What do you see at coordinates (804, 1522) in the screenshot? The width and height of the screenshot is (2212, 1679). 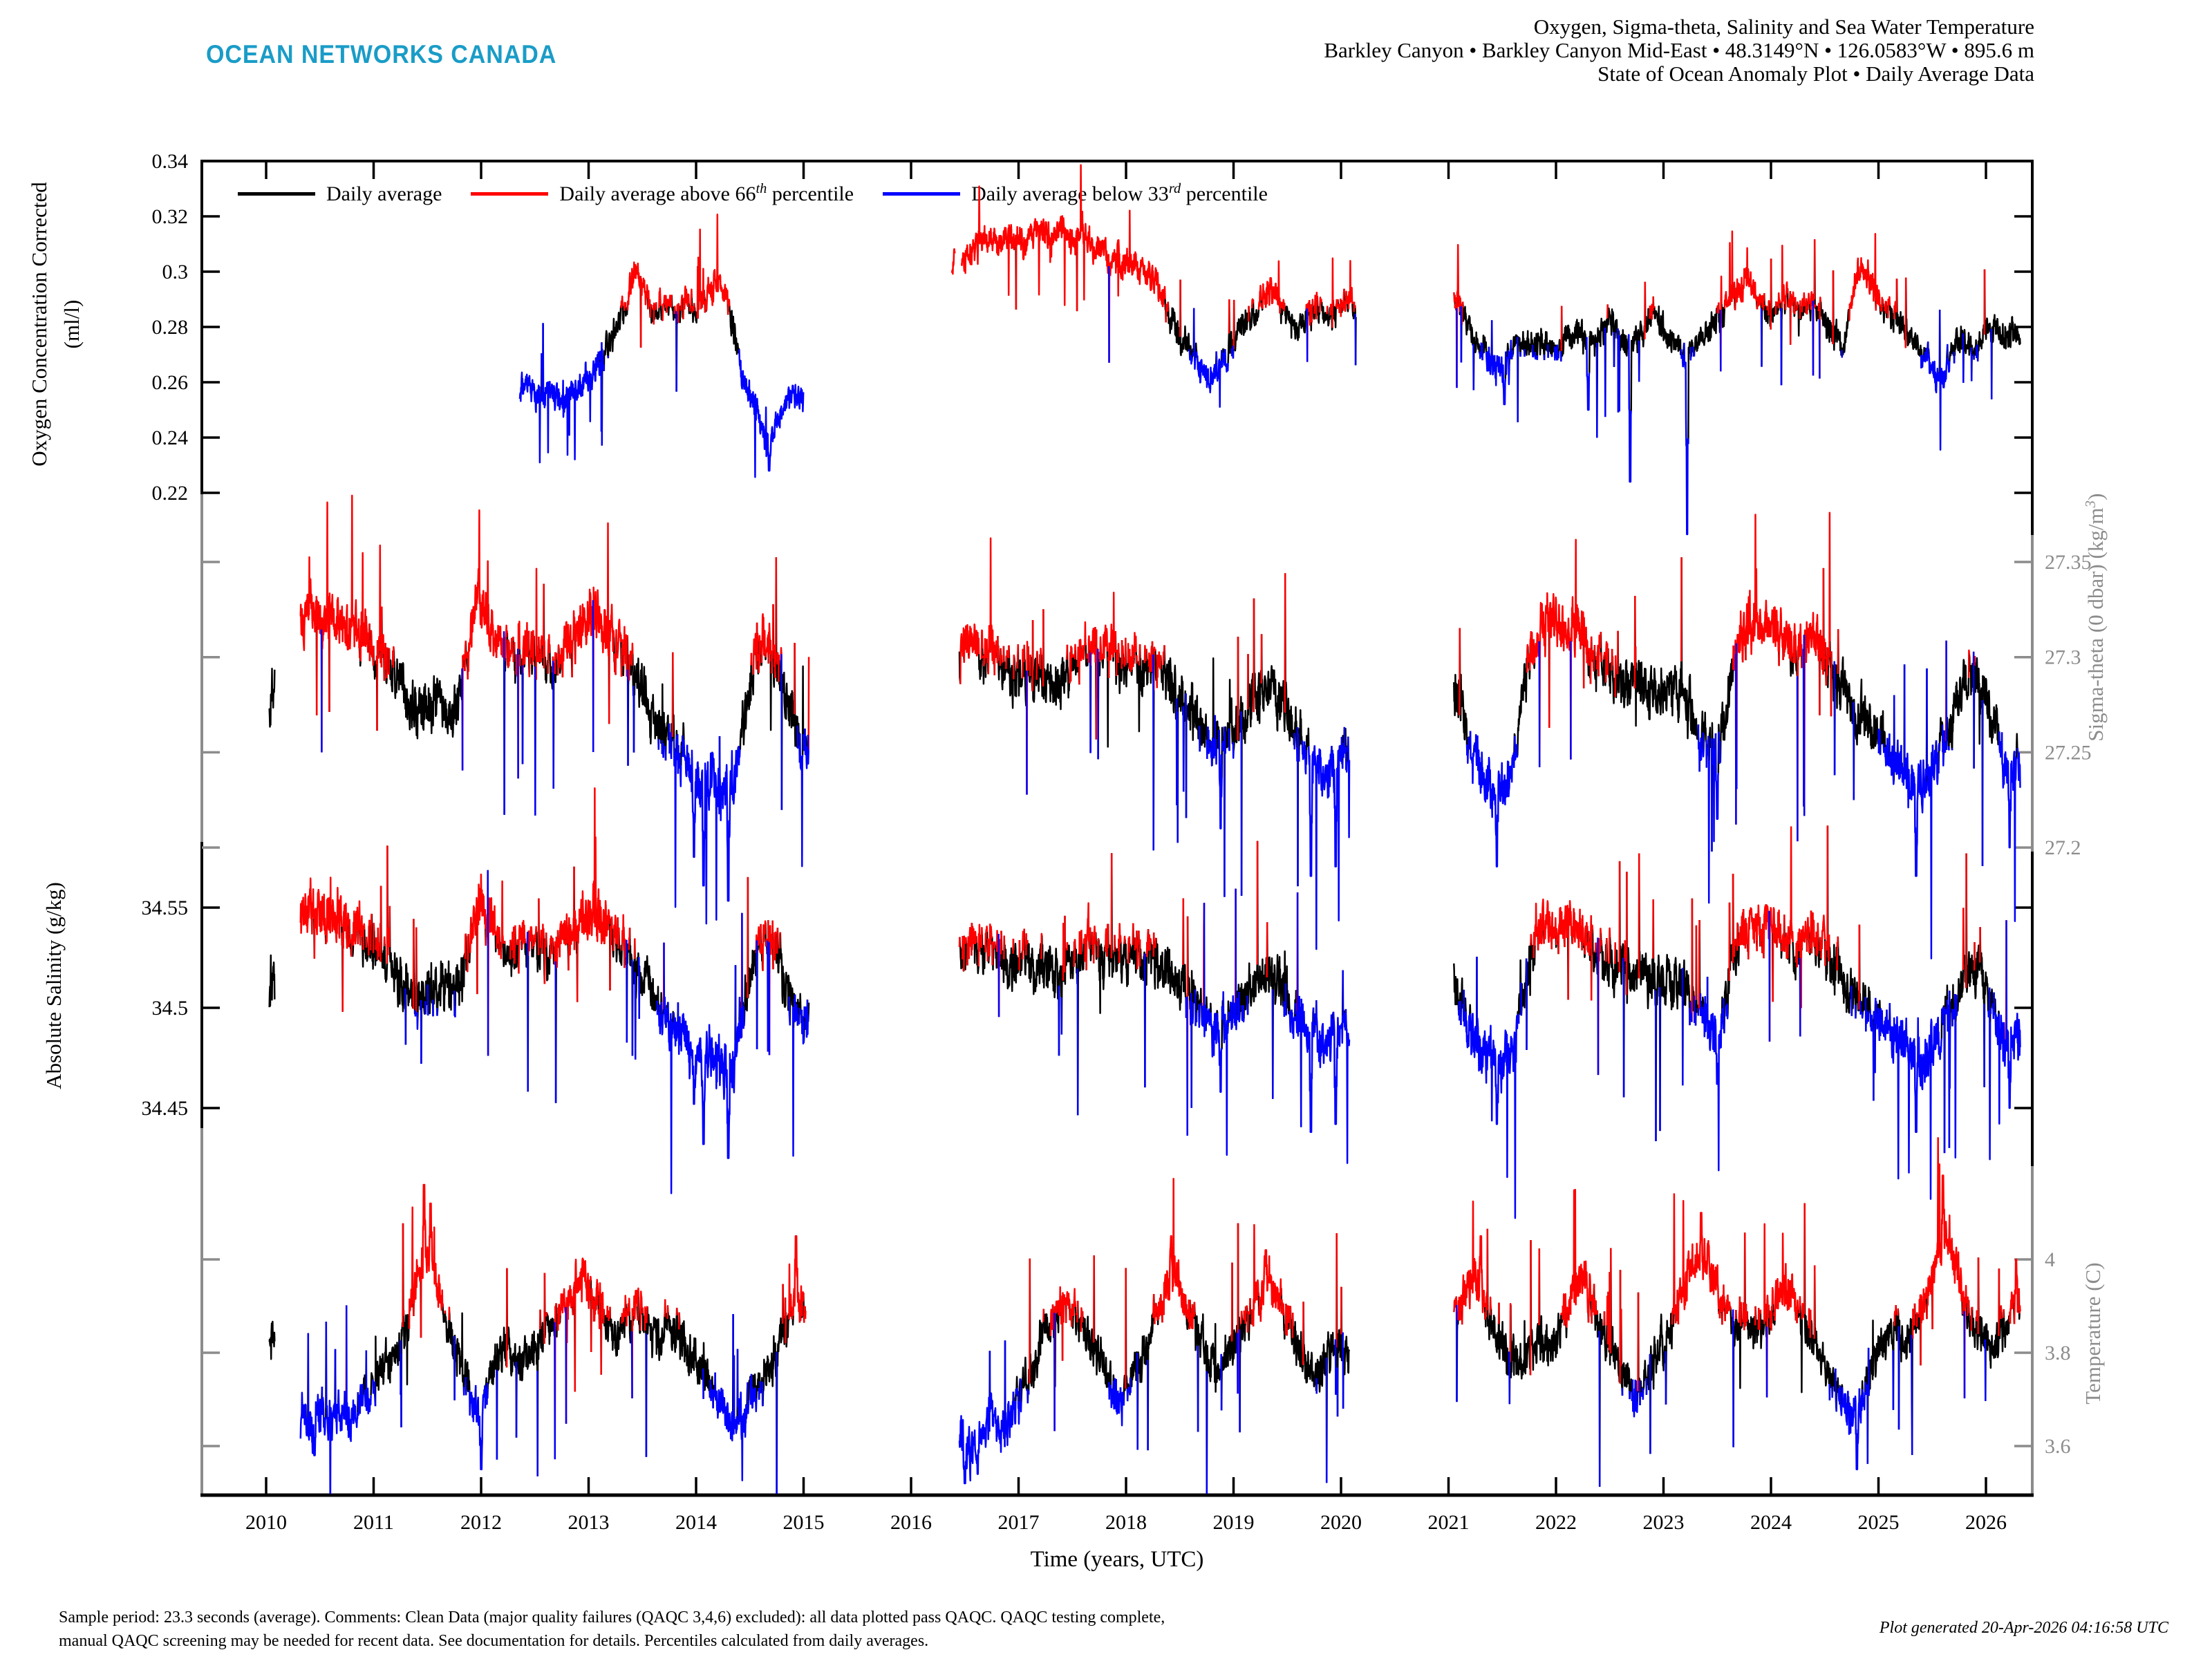 I see `x-tick-label: 2015` at bounding box center [804, 1522].